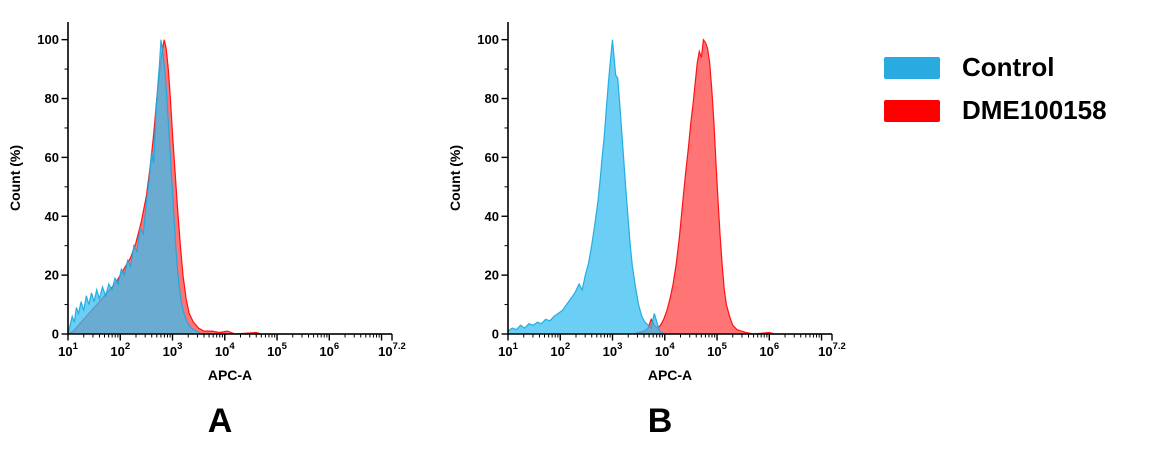  I want to click on series-dme100158-outline, so click(732, 186).